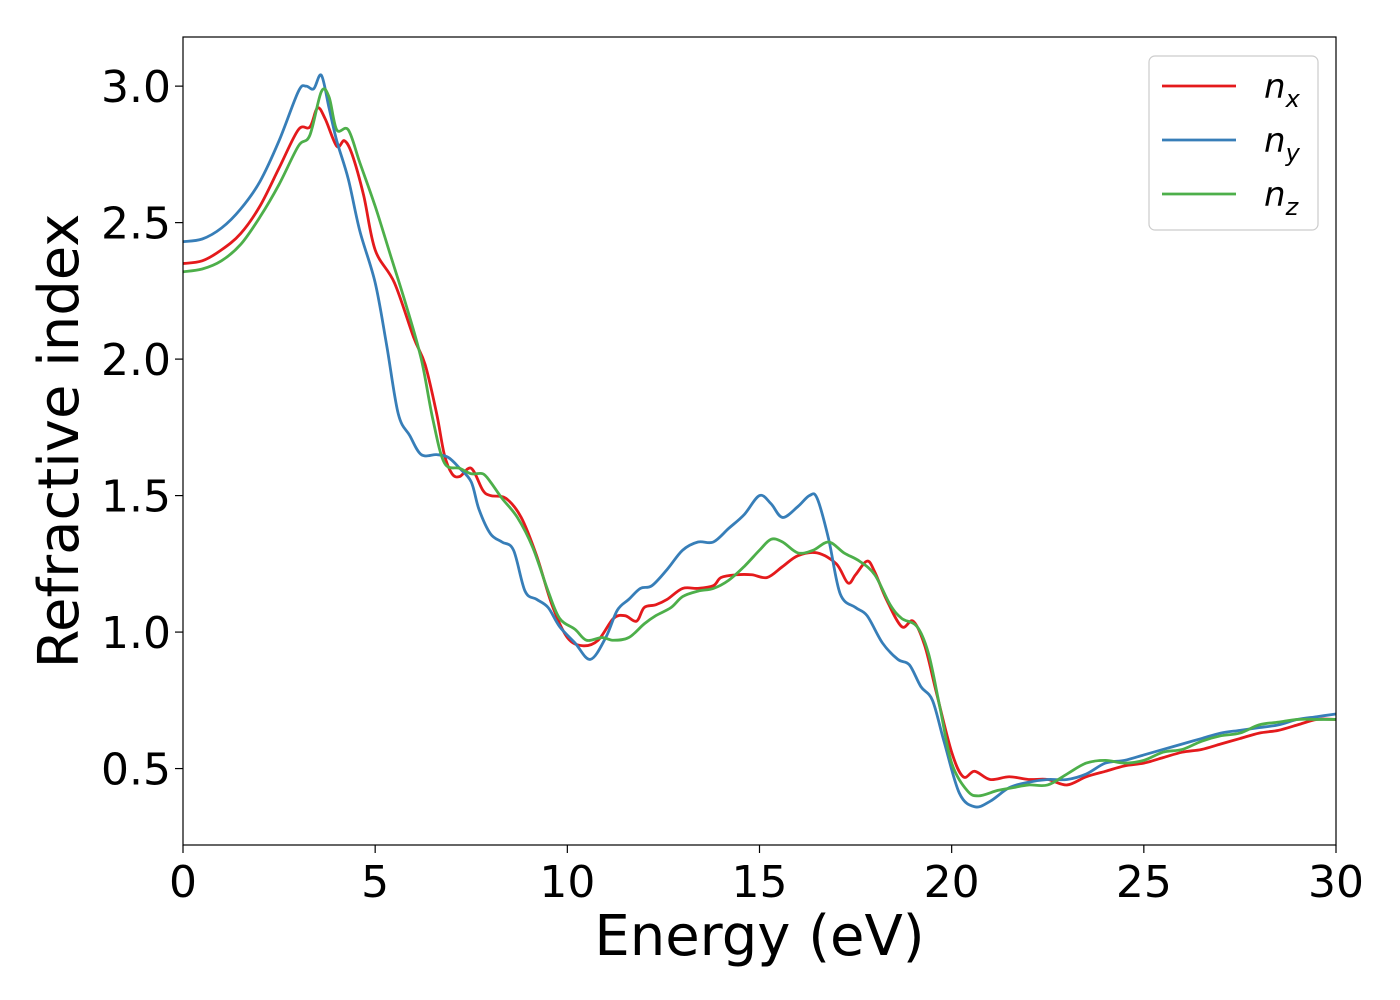 Image resolution: width=1400 pixels, height=1000 pixels. Describe the element at coordinates (136, 360) in the screenshot. I see `y-tick-label: 2.0` at that location.